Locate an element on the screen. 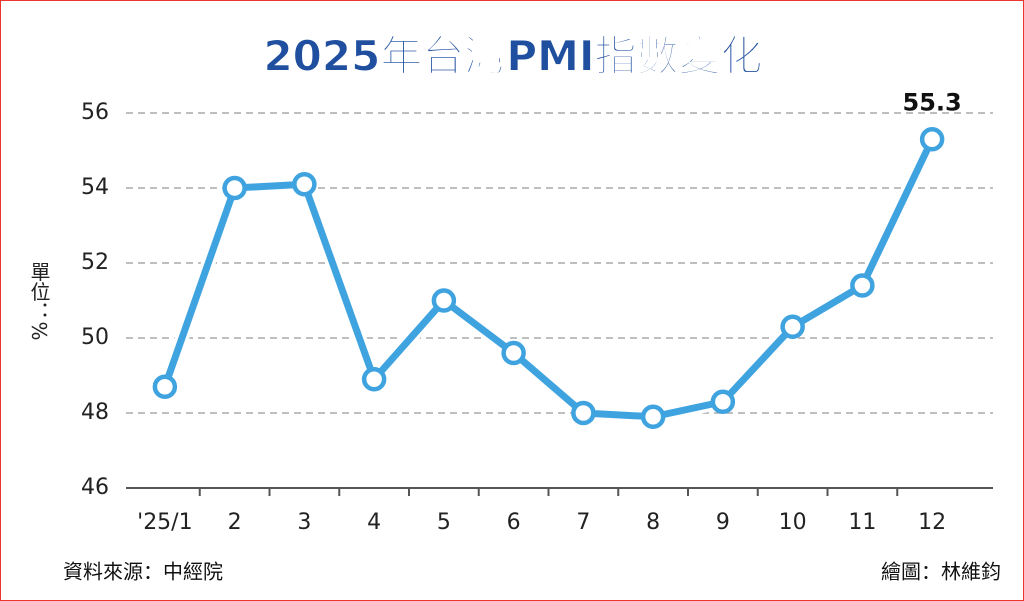 This screenshot has width=1024, height=601. y-tick-label: 52 is located at coordinates (95, 262).